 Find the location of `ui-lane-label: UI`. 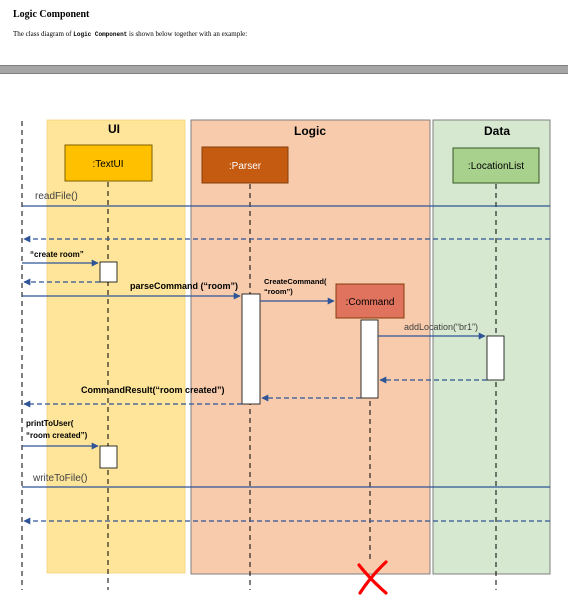

ui-lane-label: UI is located at coordinates (114, 129).